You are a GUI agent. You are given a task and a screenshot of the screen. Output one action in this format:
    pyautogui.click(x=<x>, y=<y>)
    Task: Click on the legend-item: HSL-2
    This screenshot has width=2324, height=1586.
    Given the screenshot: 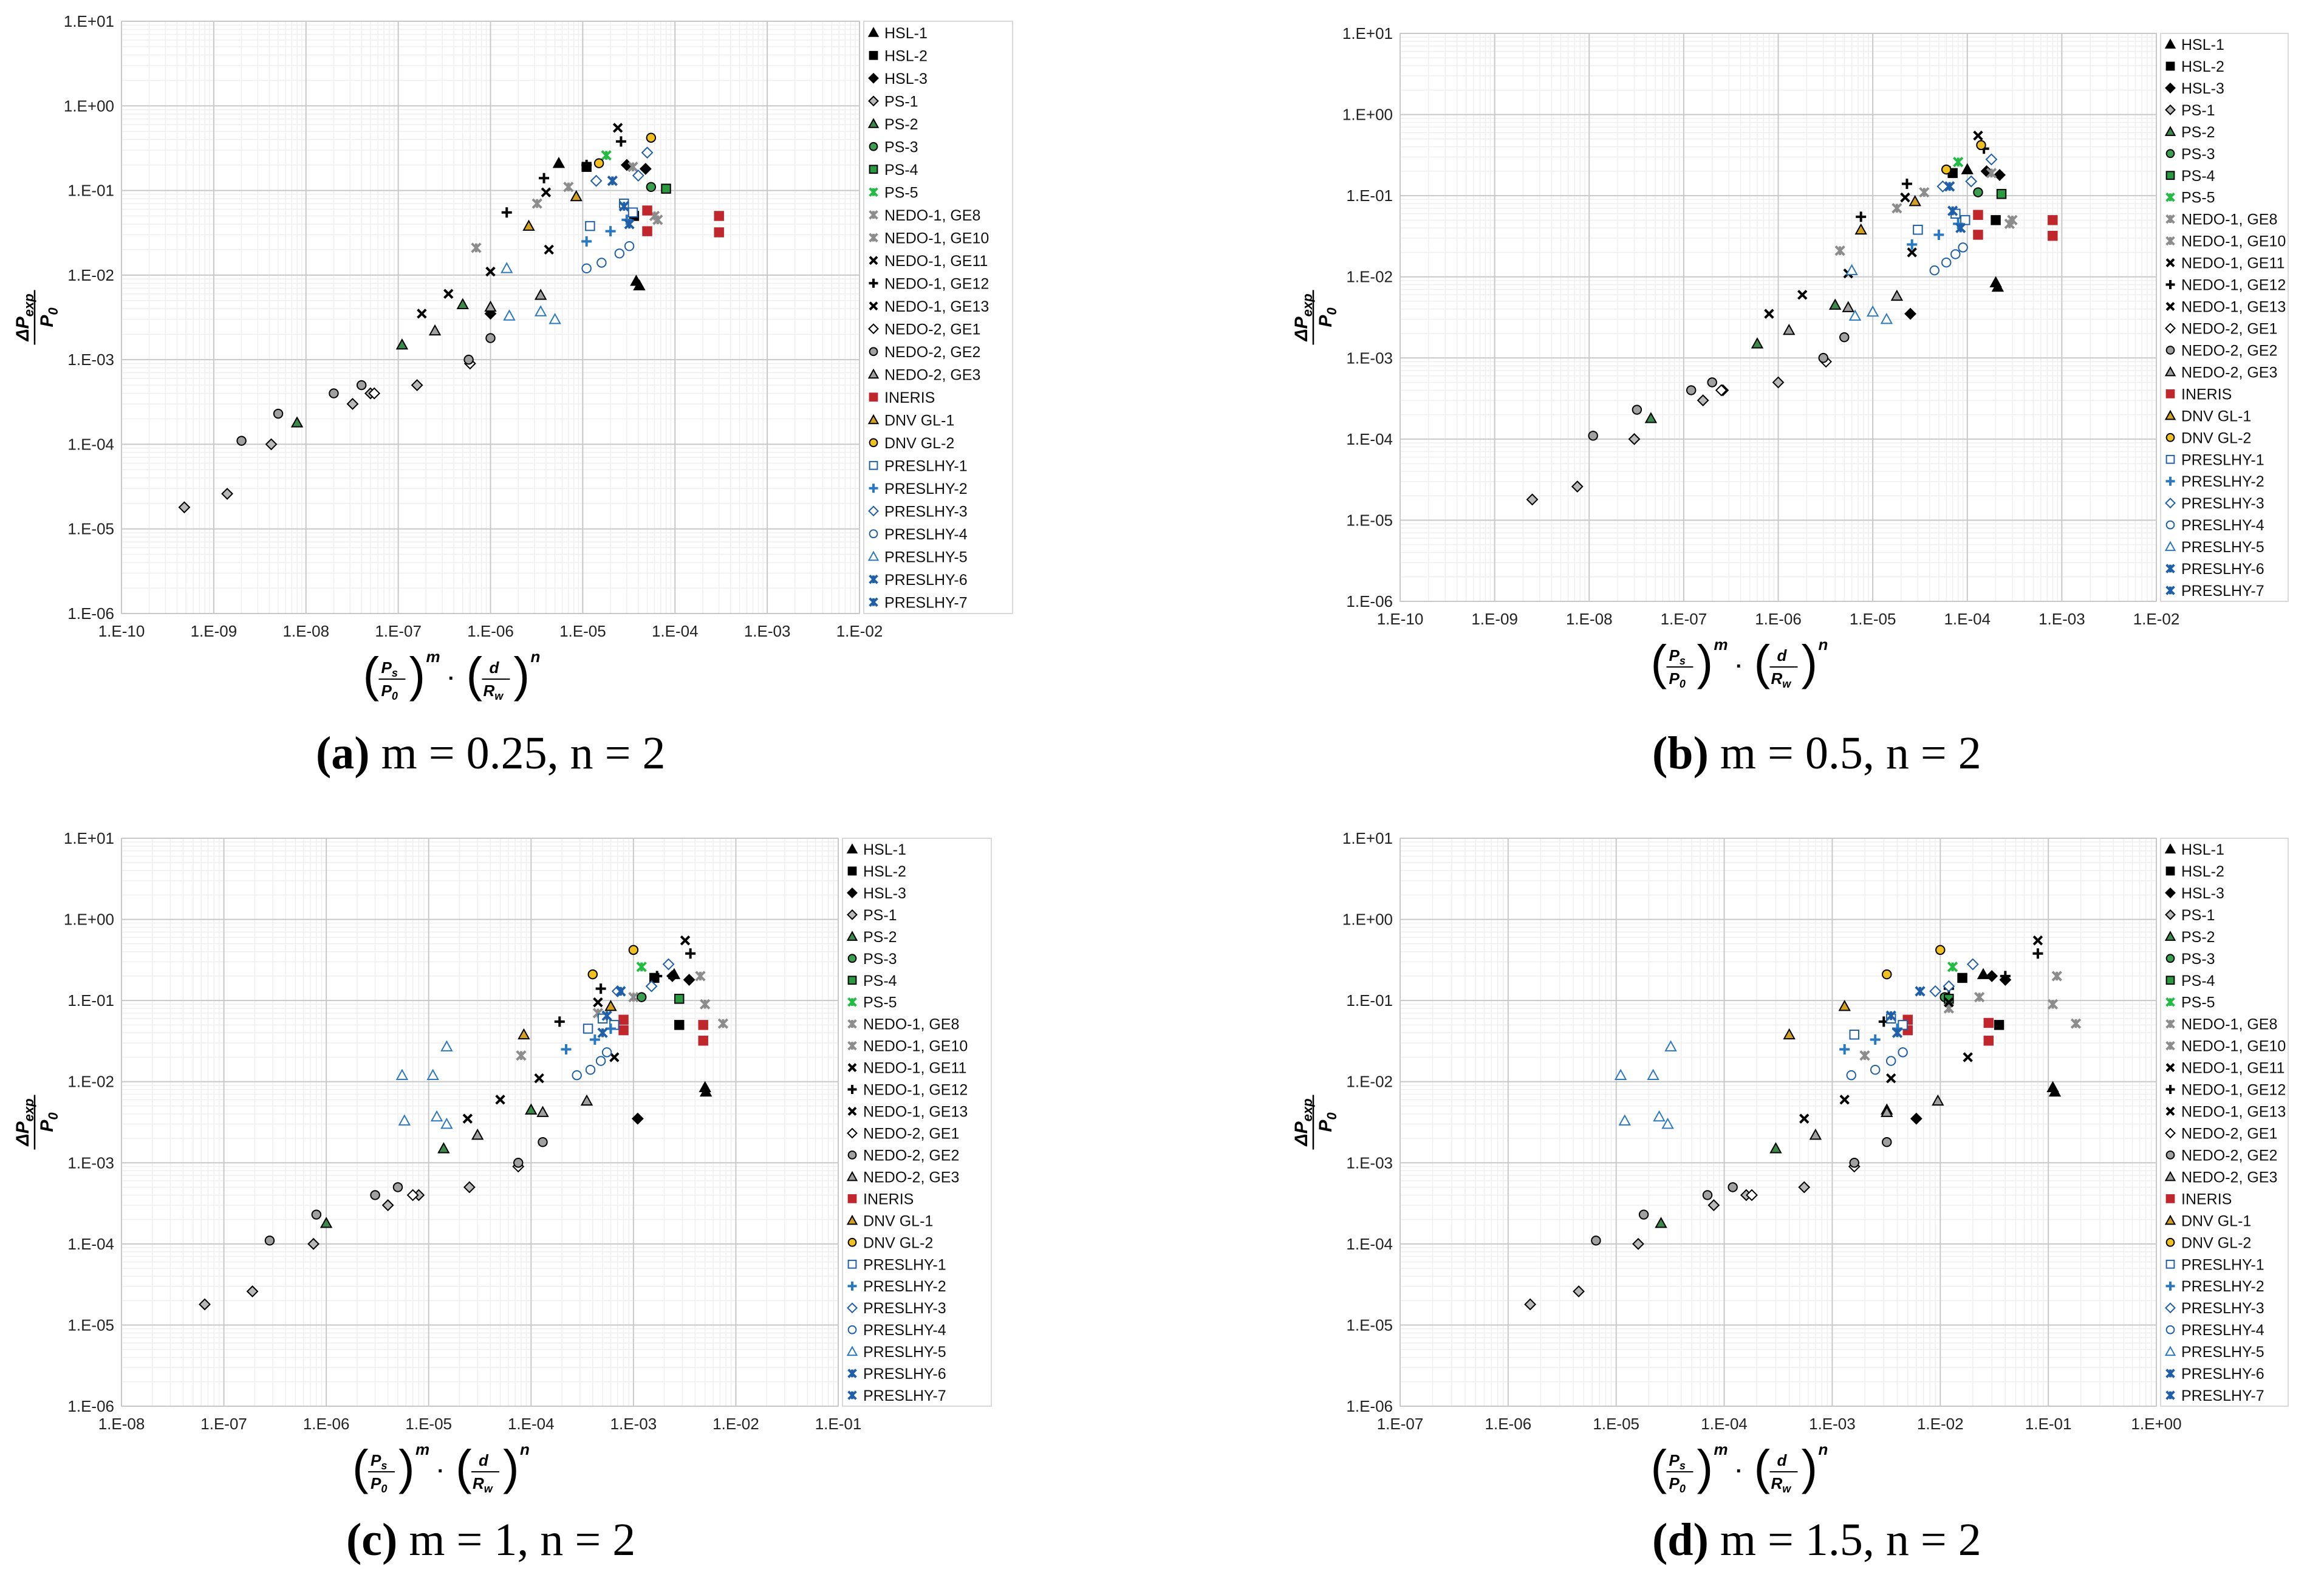 What is the action you would take?
    pyautogui.click(x=2194, y=871)
    